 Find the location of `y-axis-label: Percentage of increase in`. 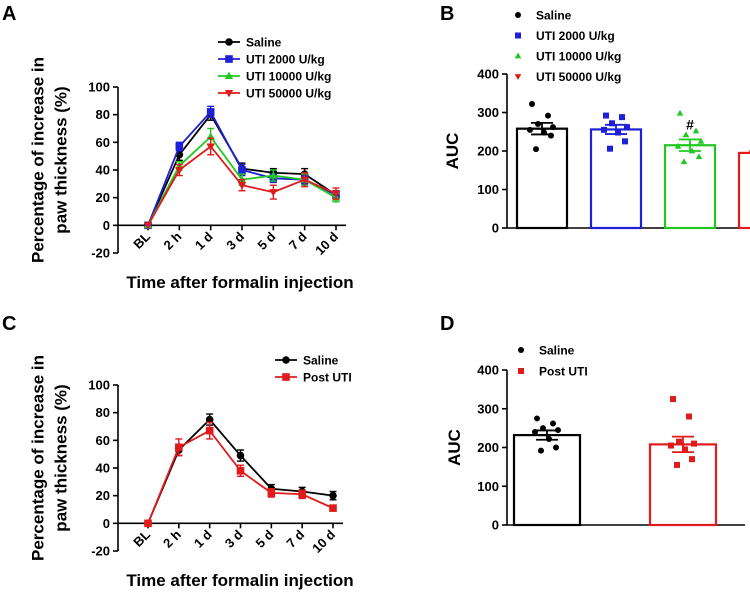

y-axis-label: Percentage of increase in is located at coordinates (38, 458).